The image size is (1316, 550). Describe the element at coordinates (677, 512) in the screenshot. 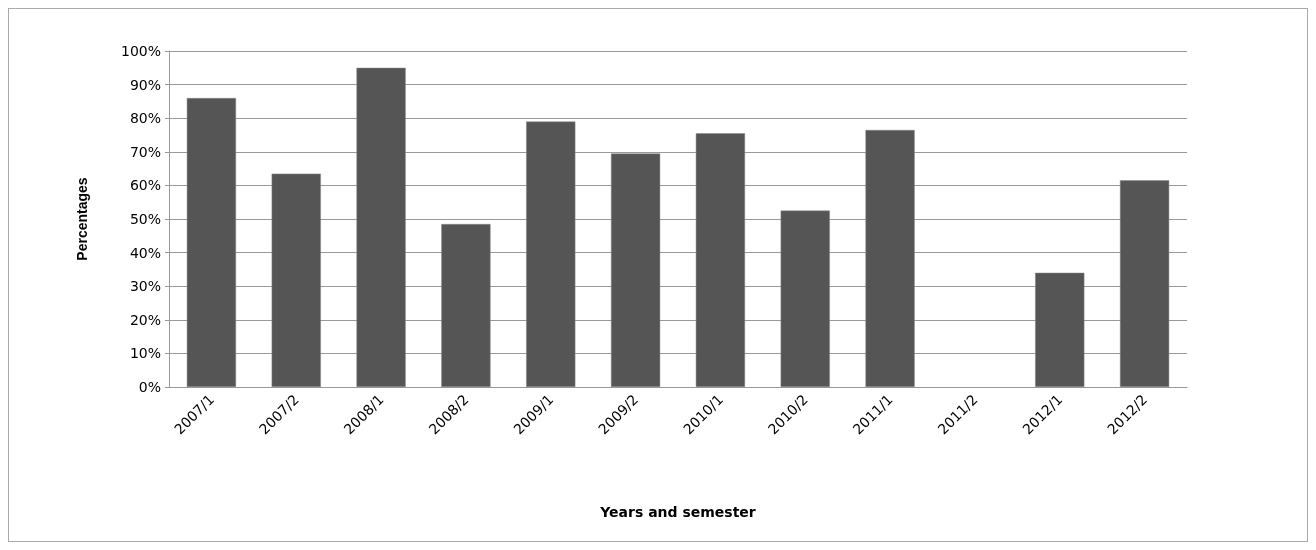

I see `x-axis-title: Years and semester` at that location.